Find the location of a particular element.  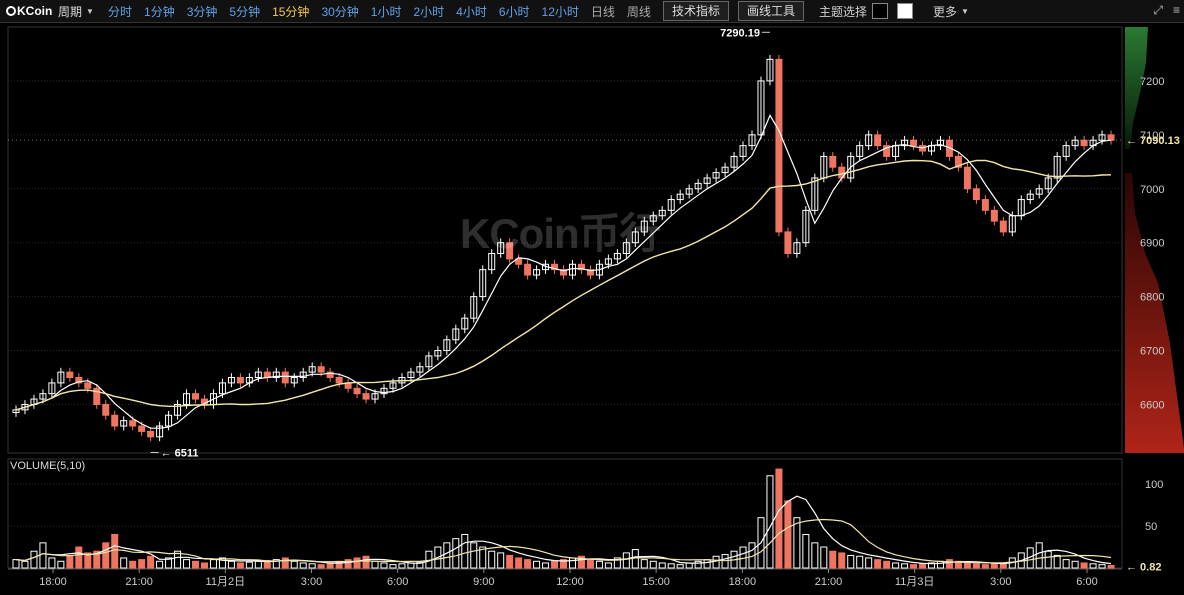

current-volume-label: ← 0.82 is located at coordinates (1143, 567).